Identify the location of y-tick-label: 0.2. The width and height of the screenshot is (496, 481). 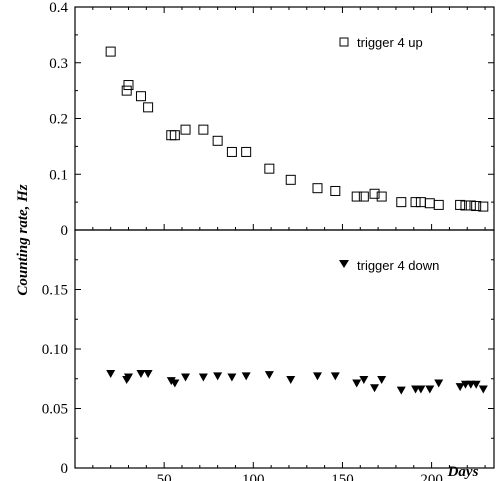
(58, 120).